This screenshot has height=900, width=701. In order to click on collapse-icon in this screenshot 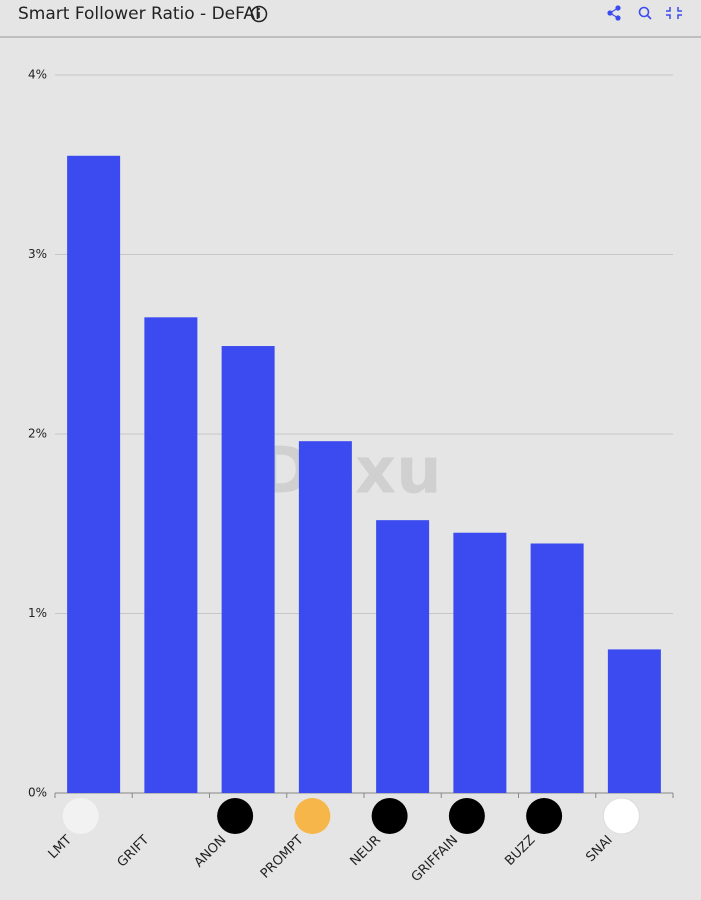, I will do `click(674, 13)`.